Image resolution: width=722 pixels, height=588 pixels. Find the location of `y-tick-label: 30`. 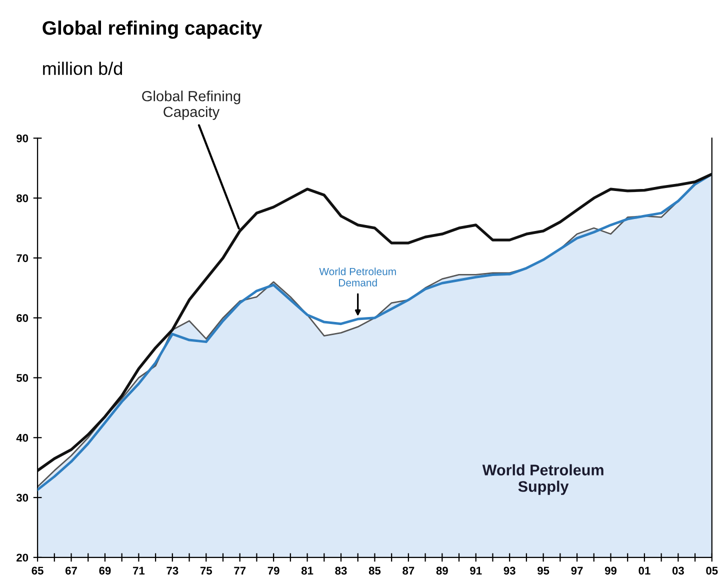

y-tick-label: 30 is located at coordinates (22, 498).